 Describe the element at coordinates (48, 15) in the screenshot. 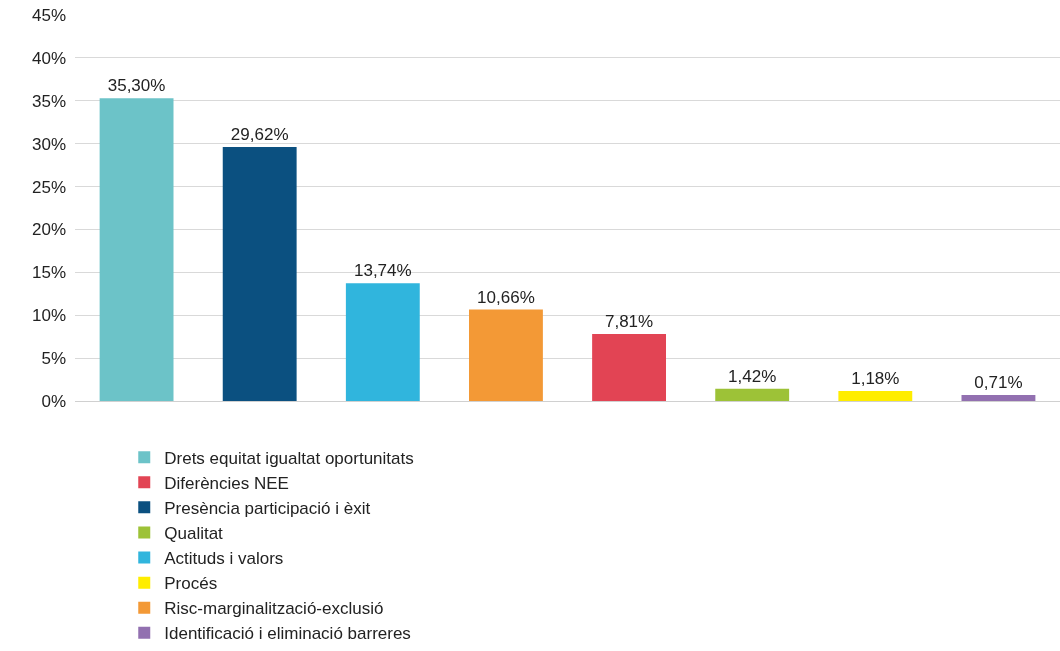

I see `y-tick-label: 45%` at that location.